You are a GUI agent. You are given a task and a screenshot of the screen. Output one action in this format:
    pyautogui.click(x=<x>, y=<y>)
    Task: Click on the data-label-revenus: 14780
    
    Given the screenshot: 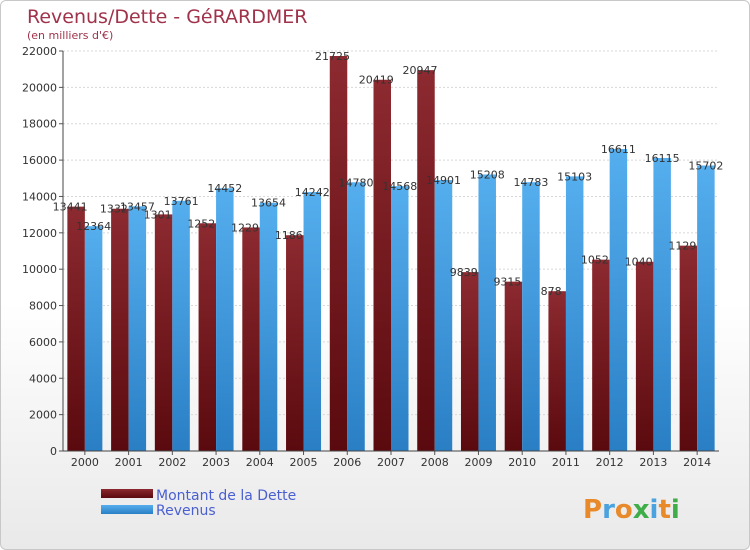 What is the action you would take?
    pyautogui.click(x=356, y=182)
    